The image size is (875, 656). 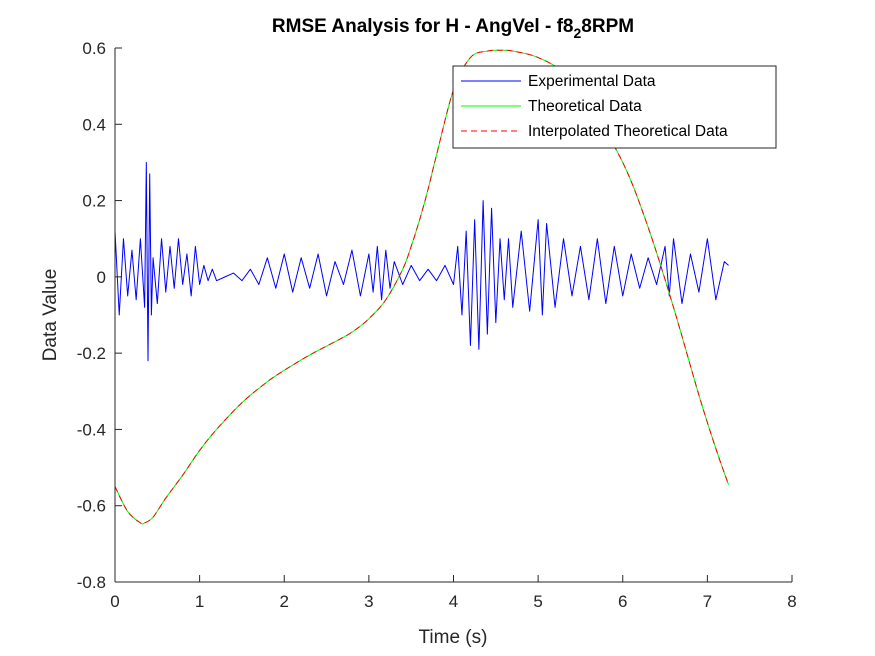 I want to click on y-tick-label-4: 0, so click(x=101, y=277).